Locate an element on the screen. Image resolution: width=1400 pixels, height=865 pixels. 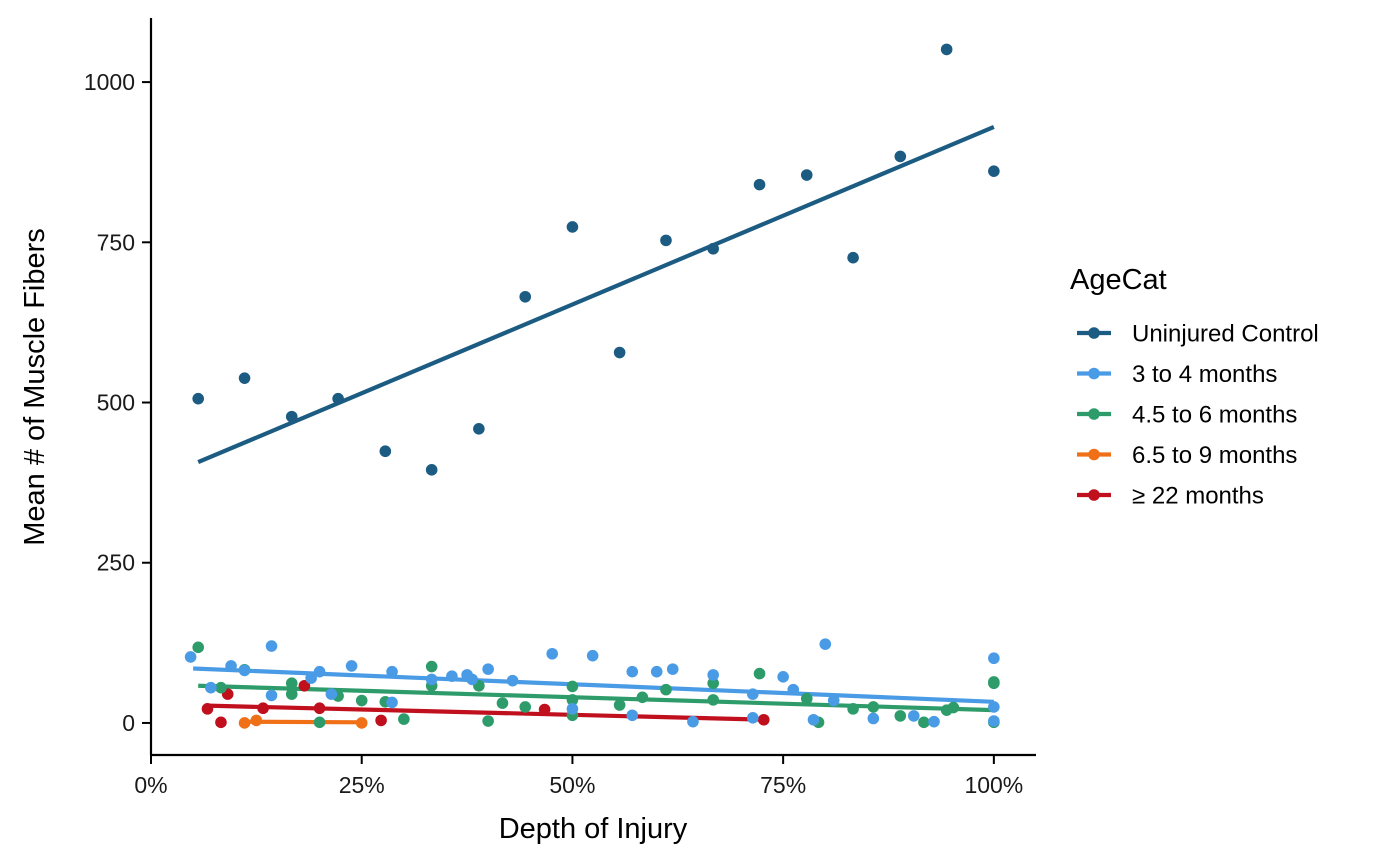
x-tick-label: 100% is located at coordinates (993, 785).